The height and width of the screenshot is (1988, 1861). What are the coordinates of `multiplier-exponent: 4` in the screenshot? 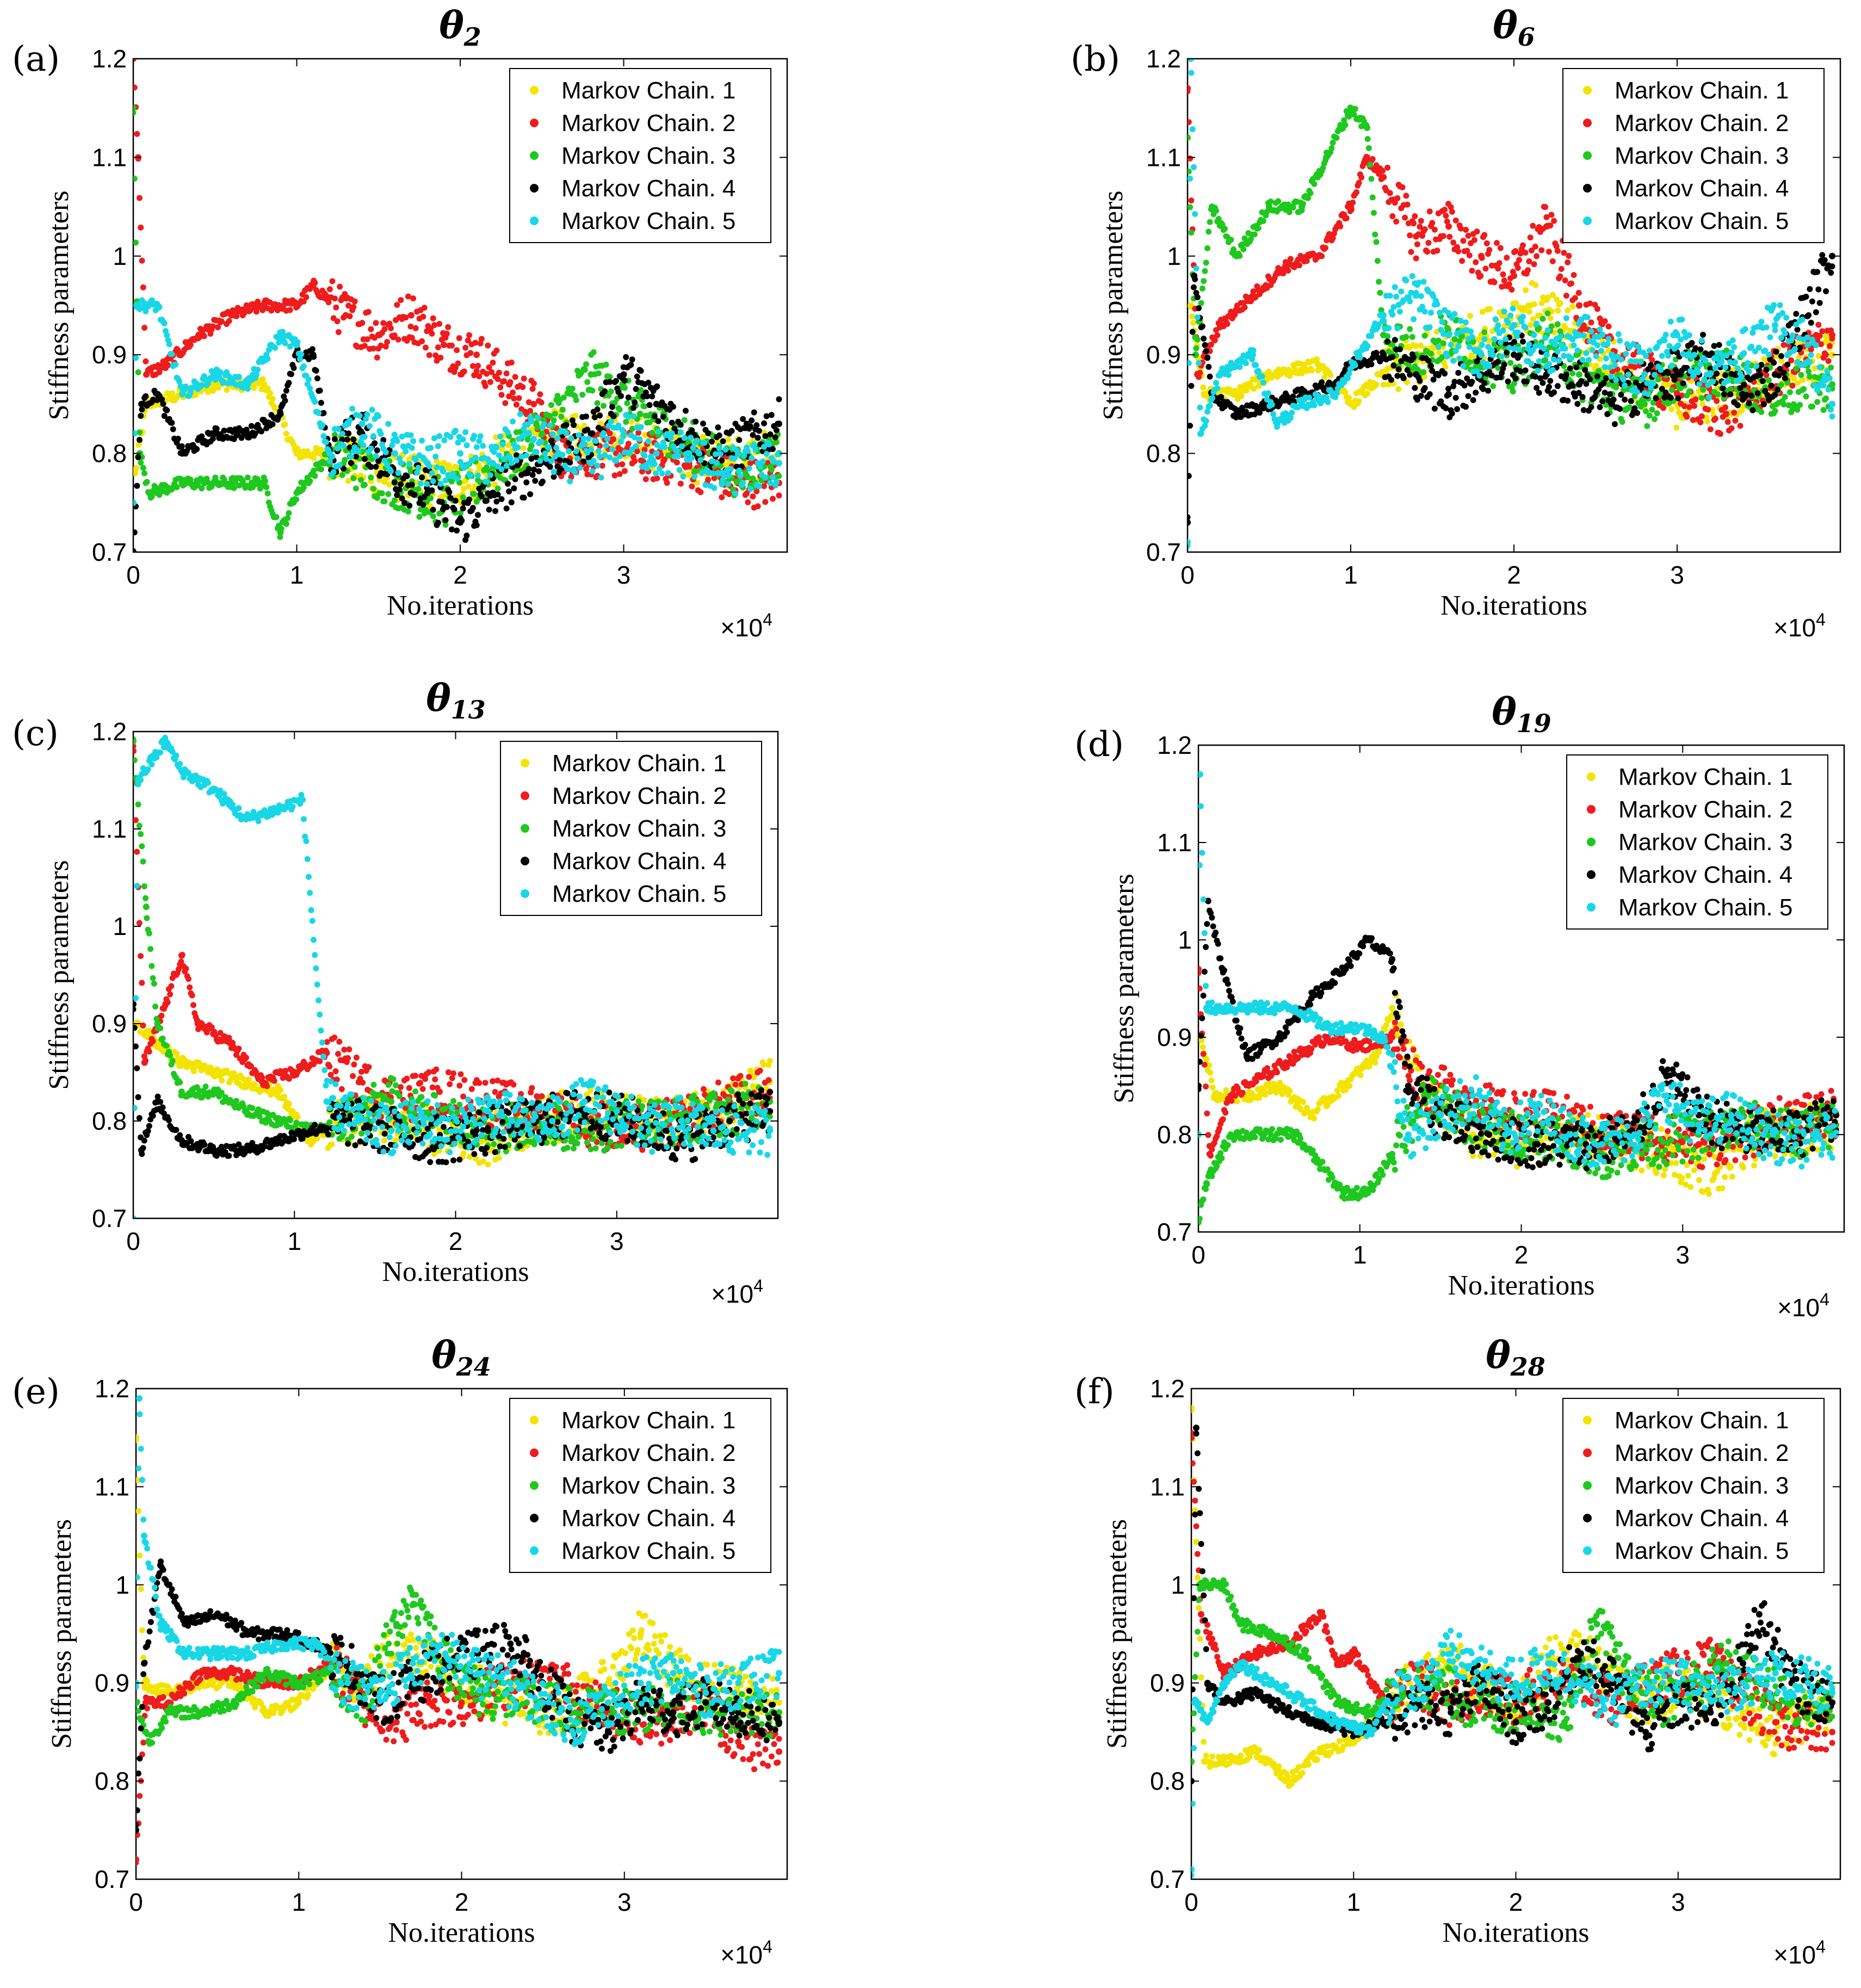 It's located at (767, 619).